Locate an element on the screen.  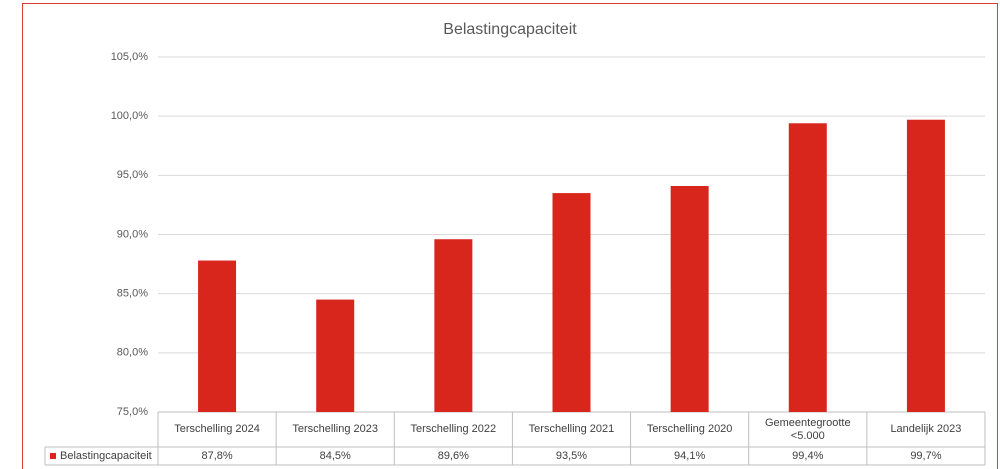
x-tick-label: Terschelling 2023 is located at coordinates (335, 429).